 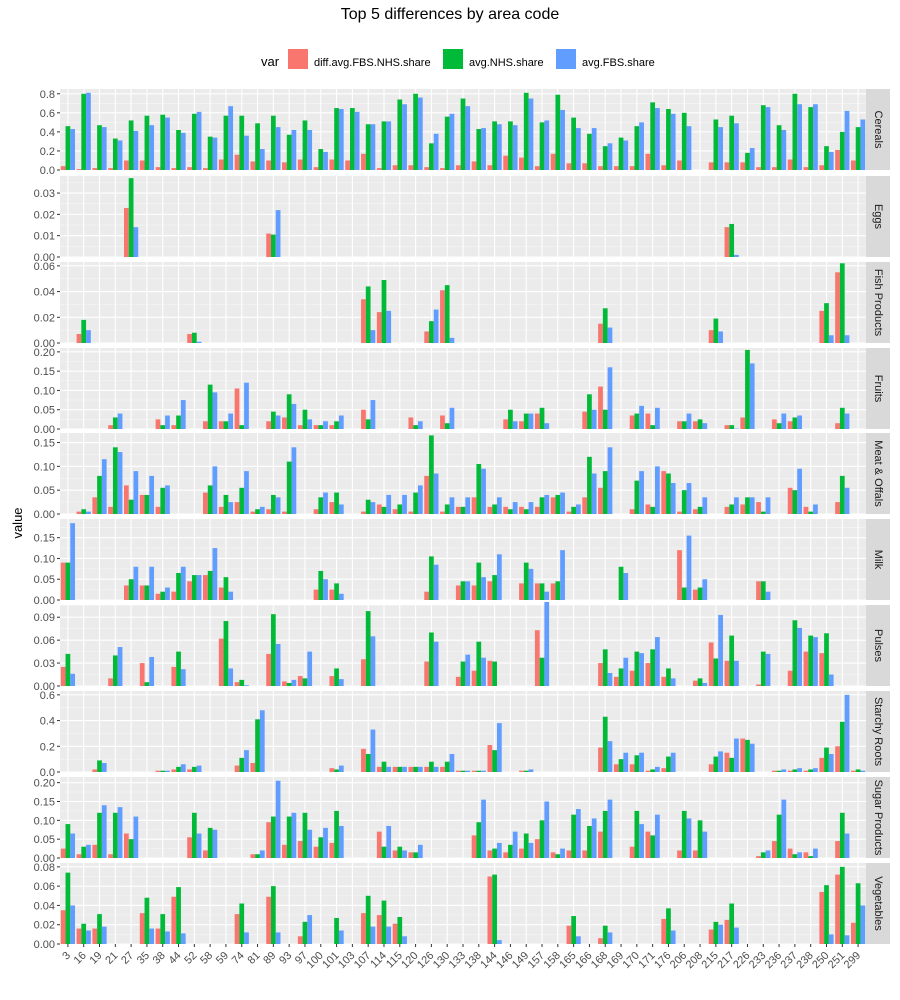 I want to click on y-tick-label: 0.10, so click(x=44, y=467).